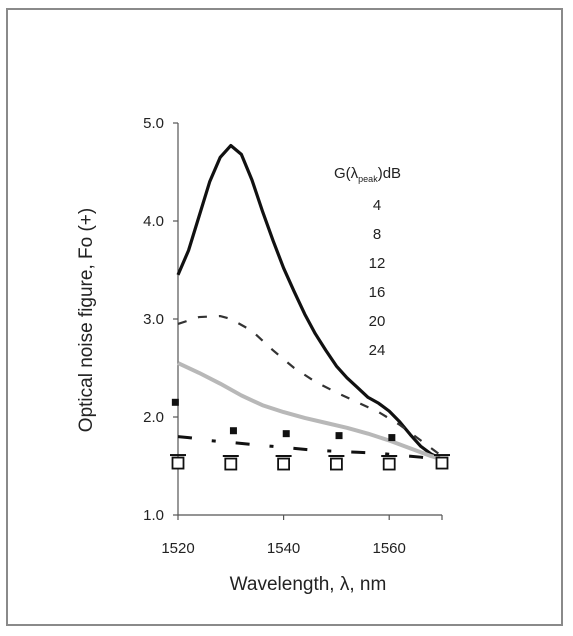  What do you see at coordinates (377, 234) in the screenshot?
I see `legend-label: 8` at bounding box center [377, 234].